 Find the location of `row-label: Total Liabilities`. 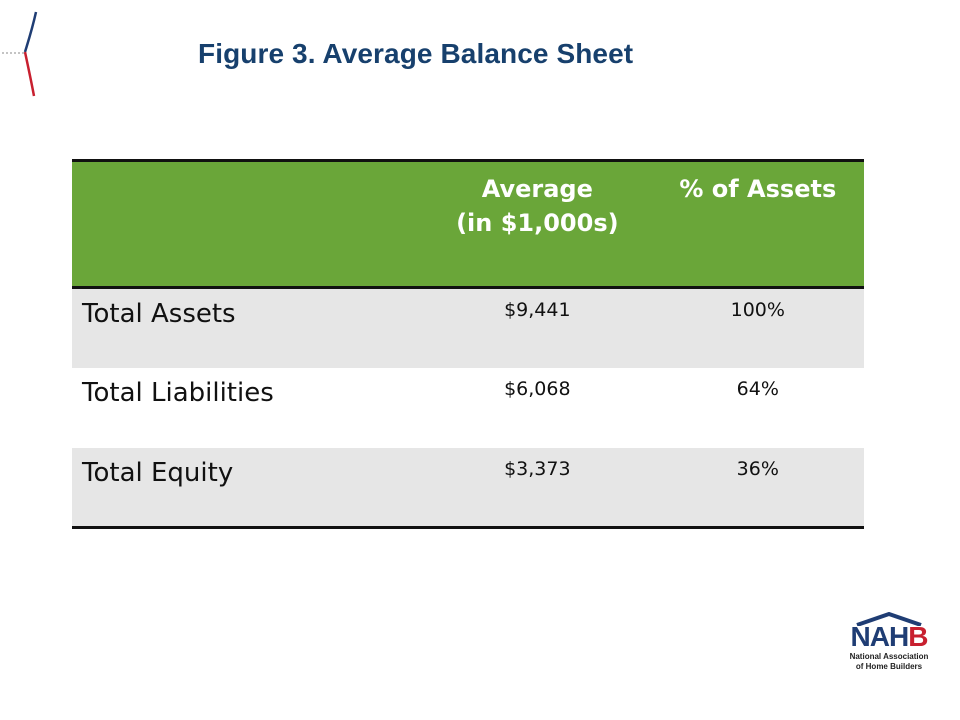

row-label: Total Liabilities is located at coordinates (178, 392).